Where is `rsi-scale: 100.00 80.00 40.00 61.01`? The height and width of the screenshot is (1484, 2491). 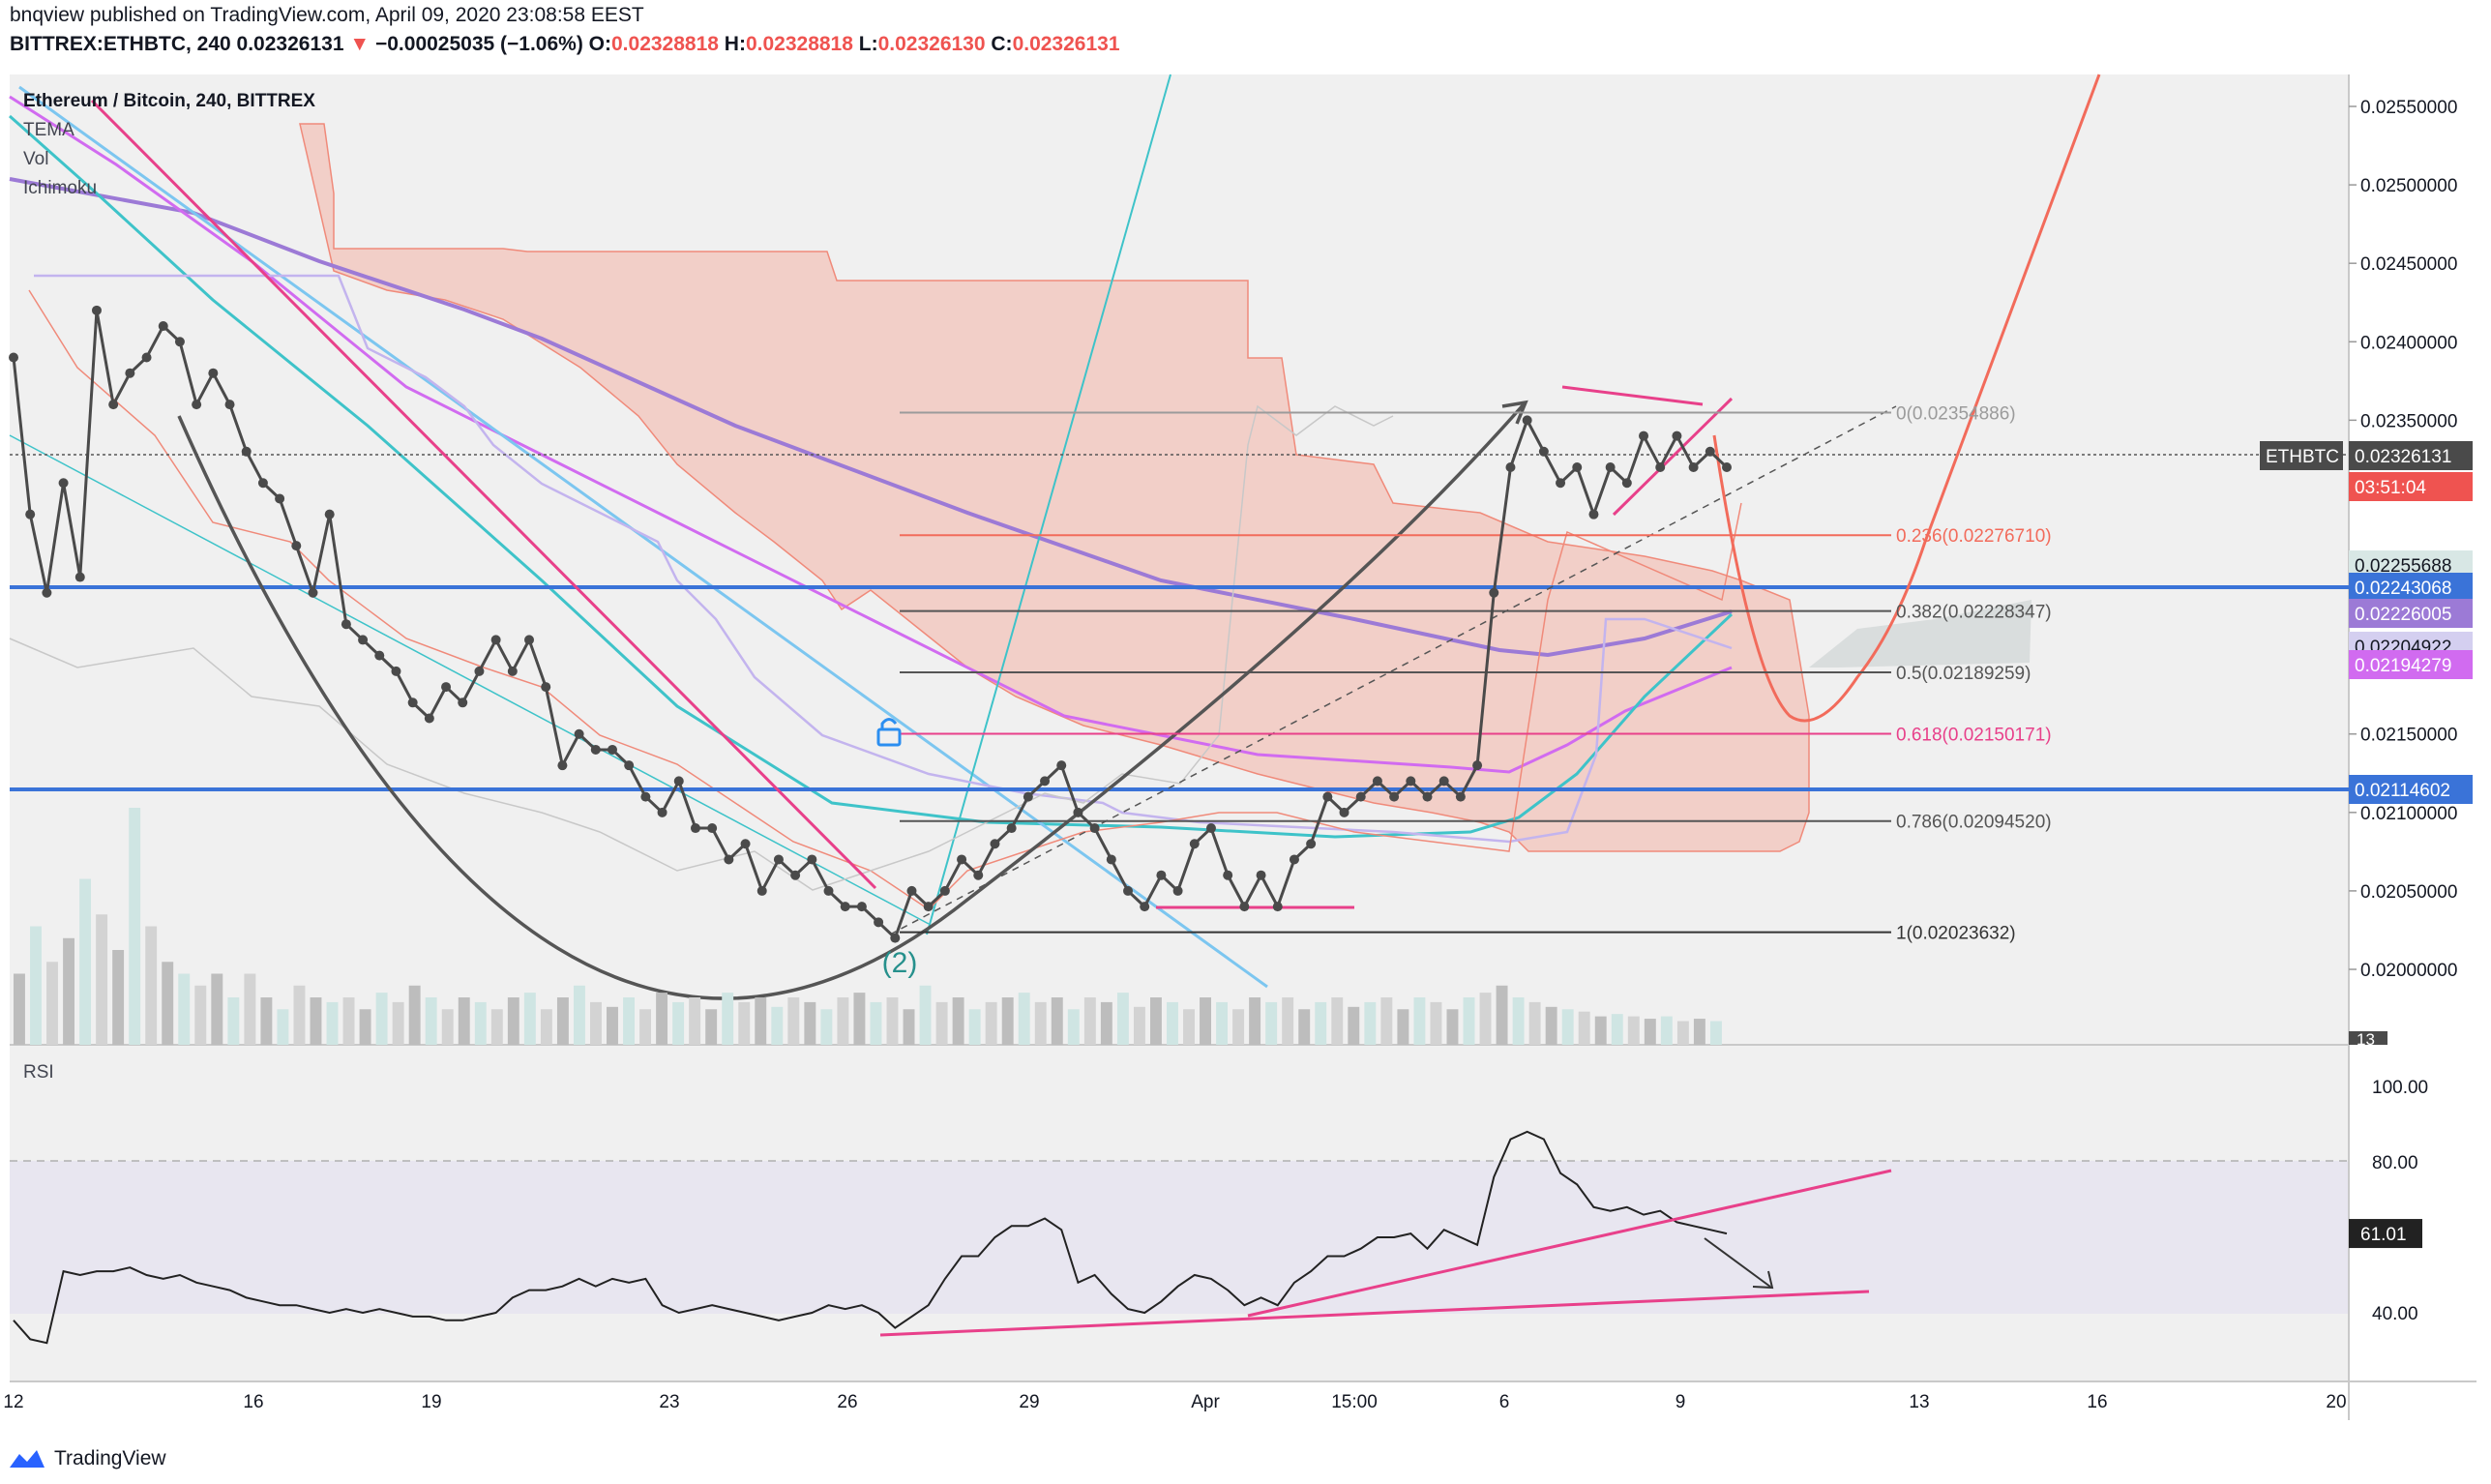 rsi-scale: 100.00 80.00 40.00 61.01 is located at coordinates (2388, 1201).